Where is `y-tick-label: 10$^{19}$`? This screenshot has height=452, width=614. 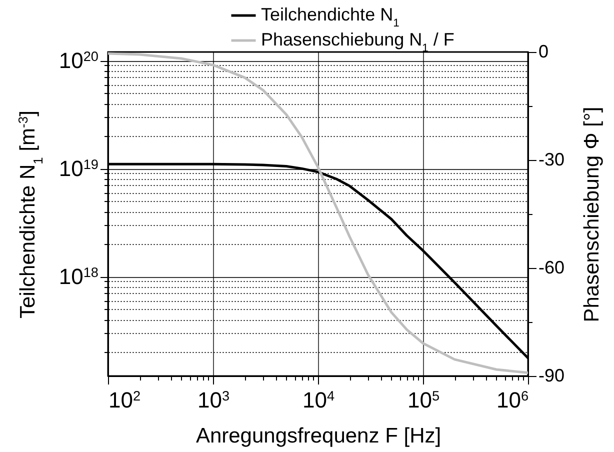 y-tick-label: 10$^{19}$ is located at coordinates (78, 169).